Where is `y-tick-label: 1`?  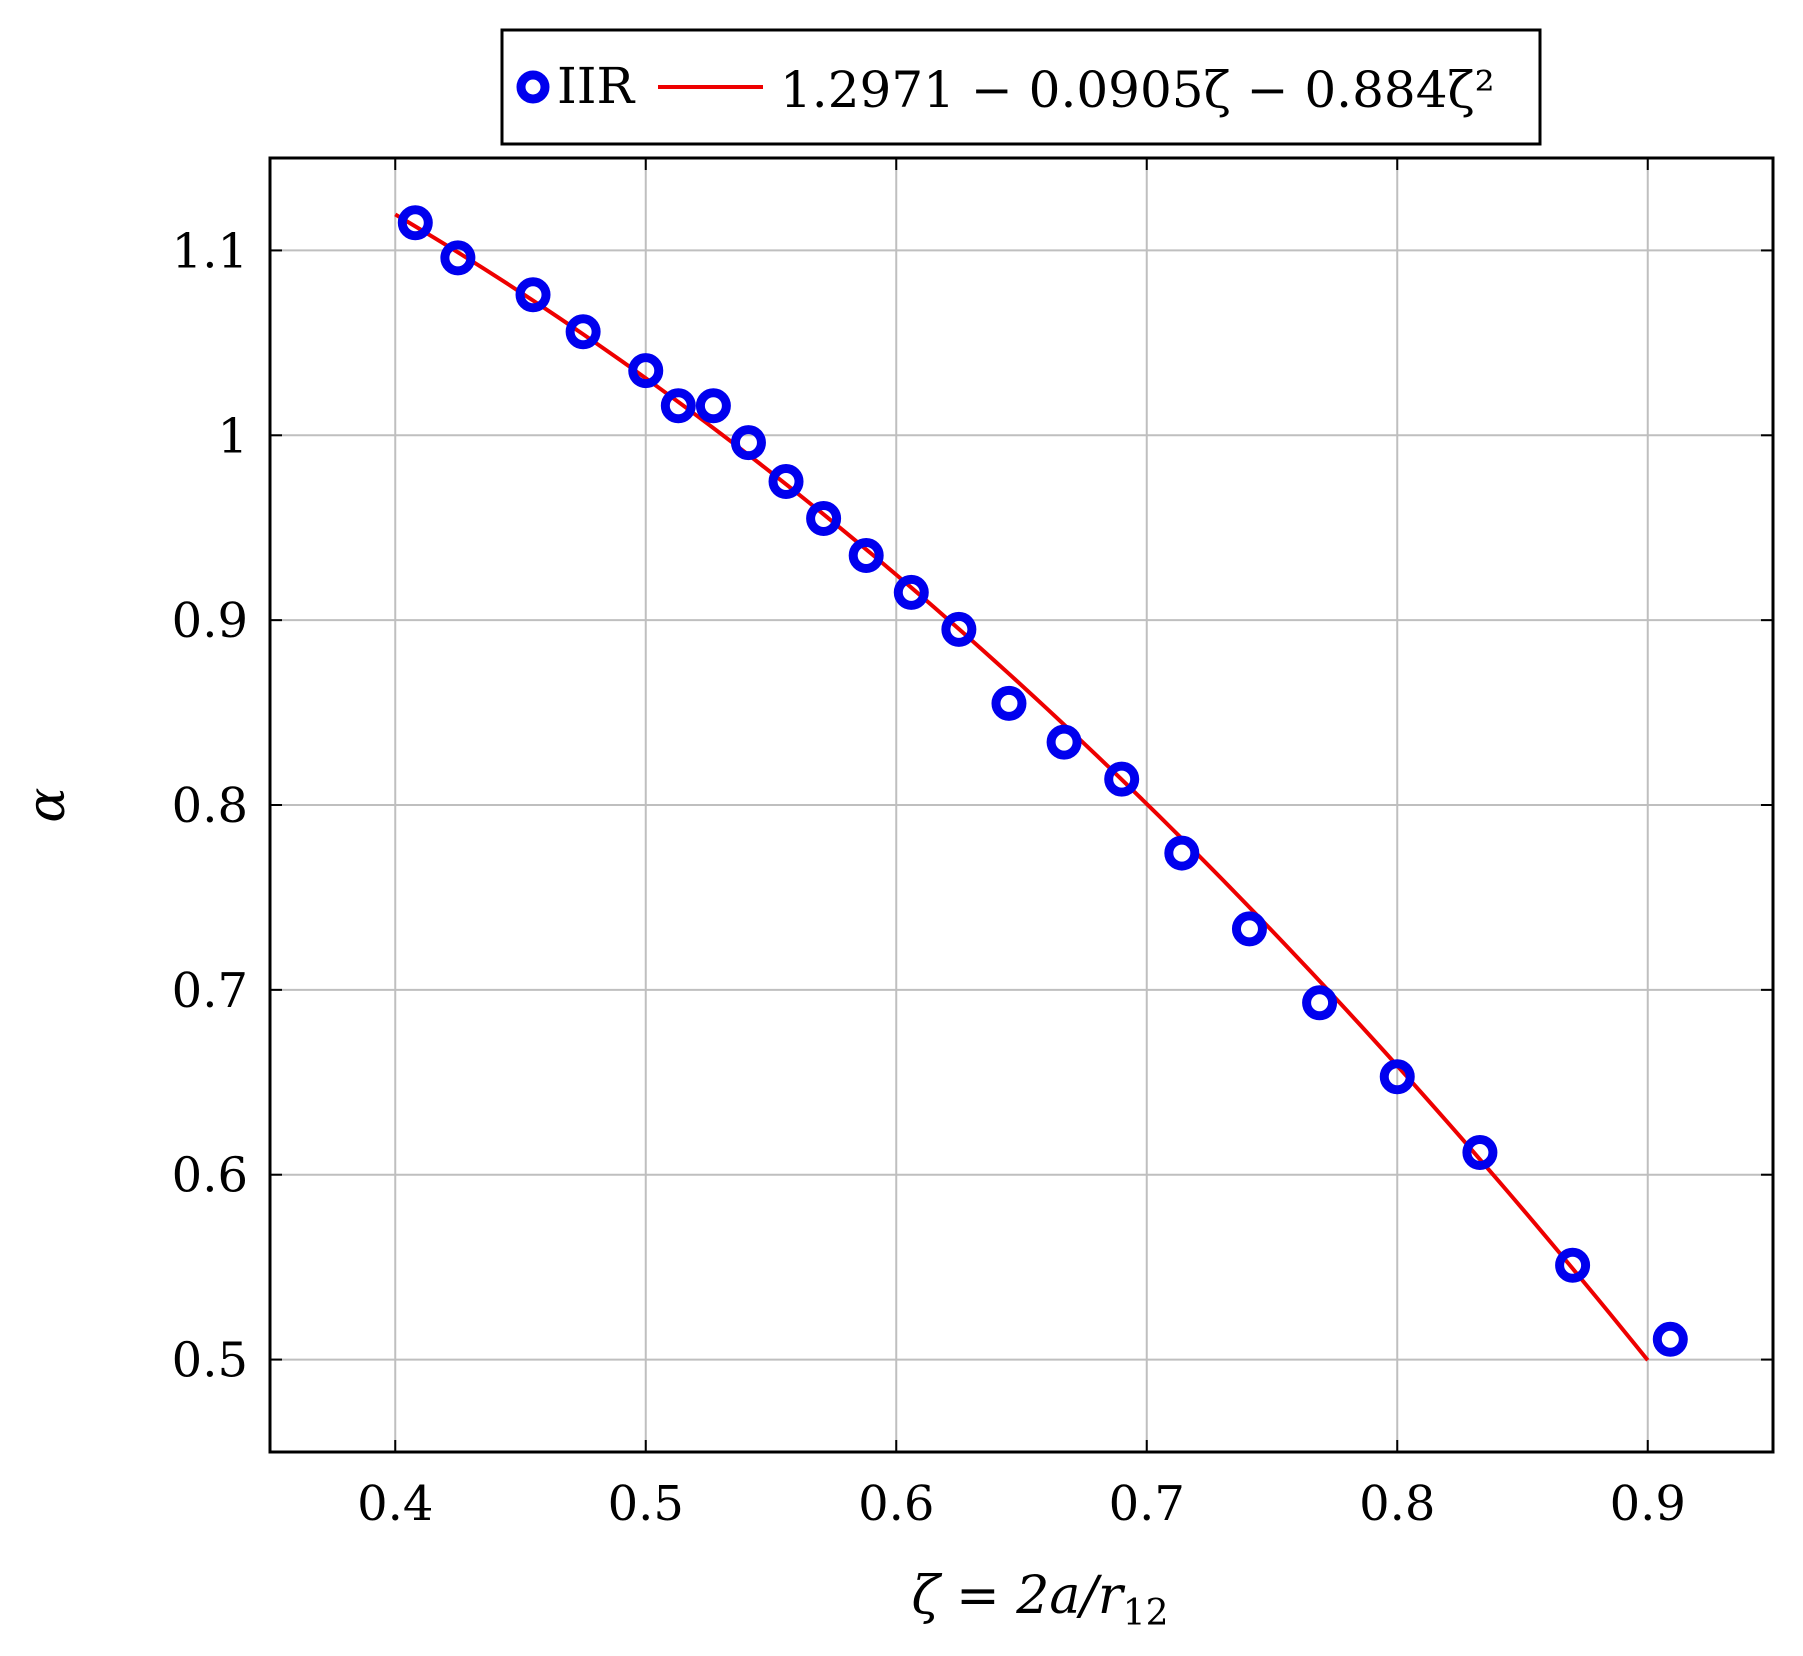 y-tick-label: 1 is located at coordinates (232, 436).